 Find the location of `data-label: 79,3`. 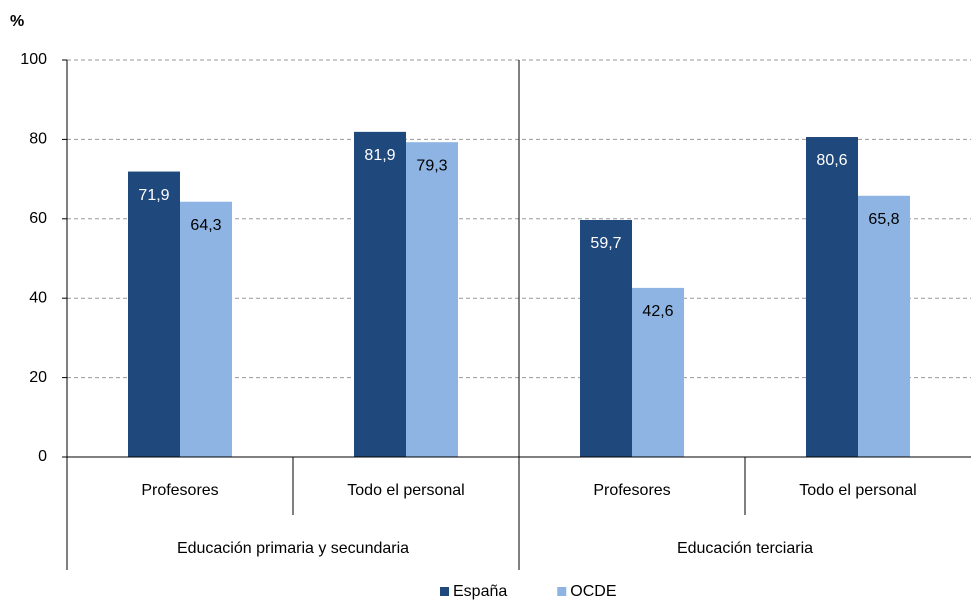

data-label: 79,3 is located at coordinates (431, 165).